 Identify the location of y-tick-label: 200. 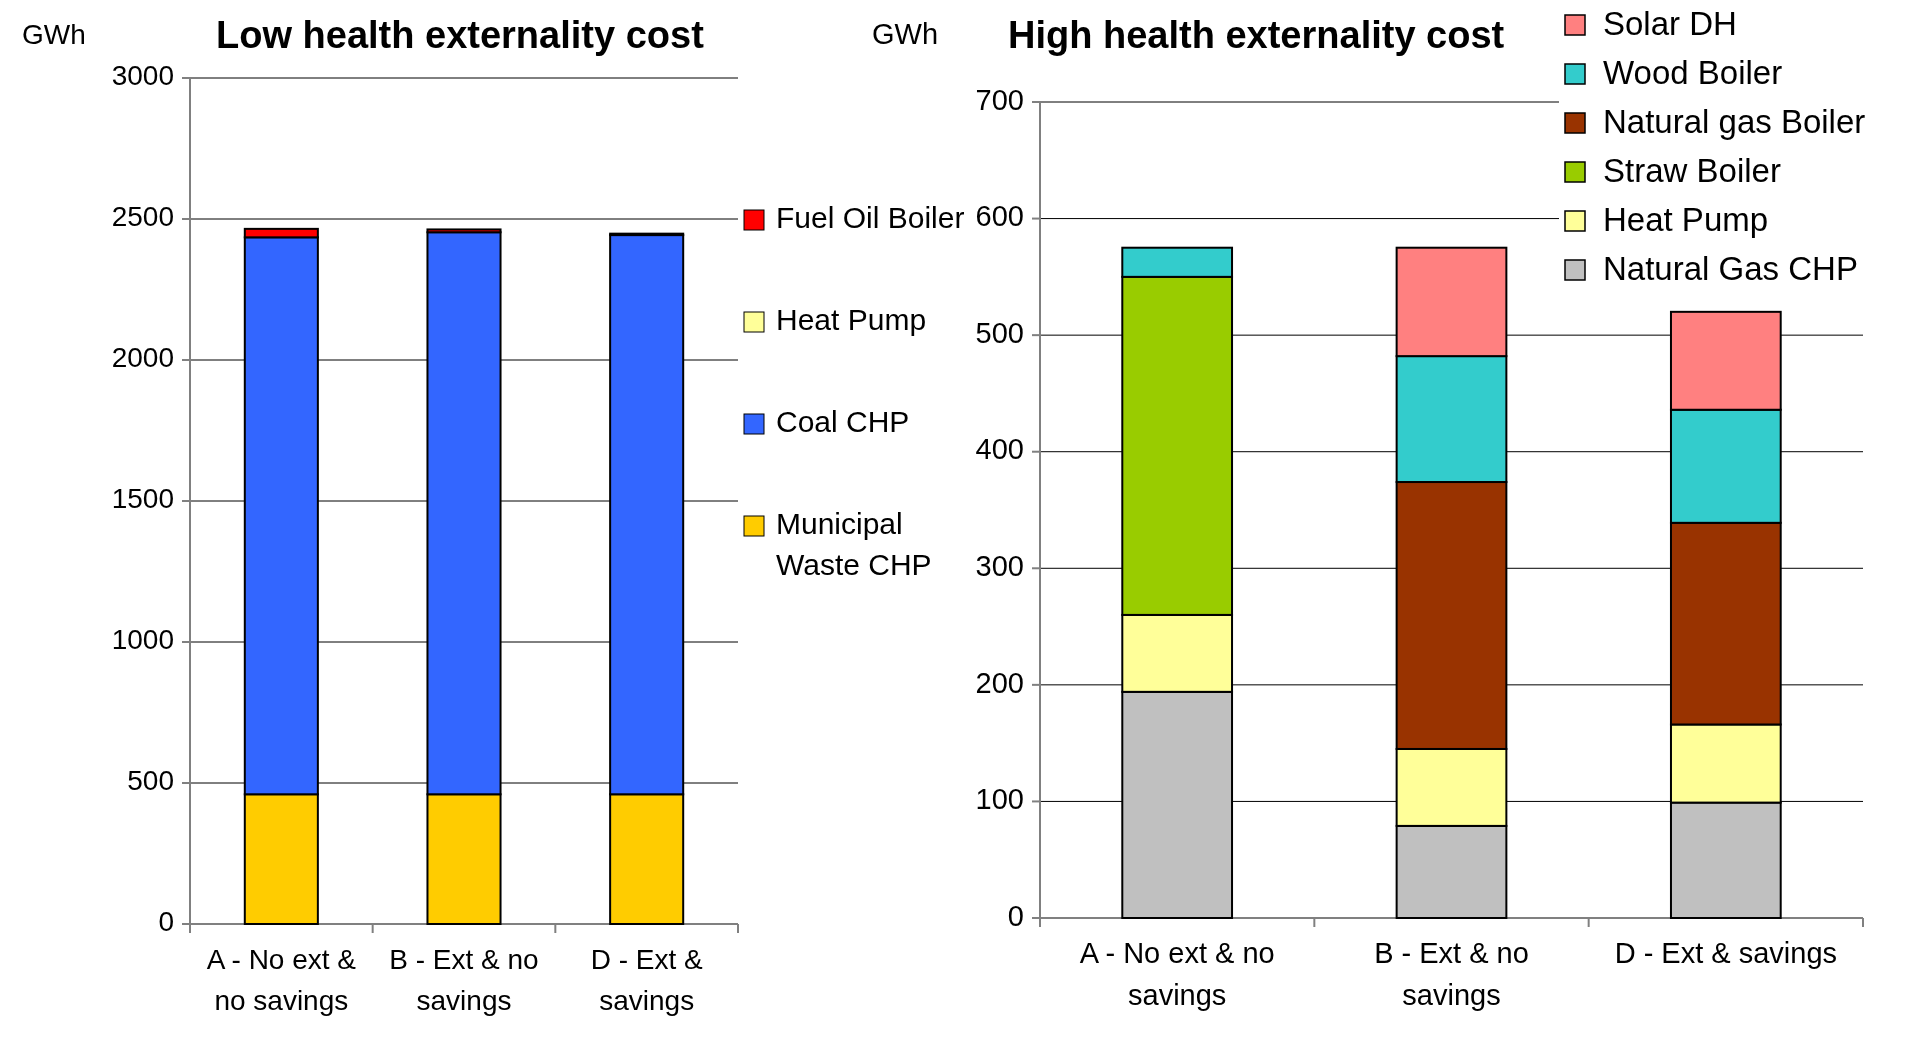
(999, 682).